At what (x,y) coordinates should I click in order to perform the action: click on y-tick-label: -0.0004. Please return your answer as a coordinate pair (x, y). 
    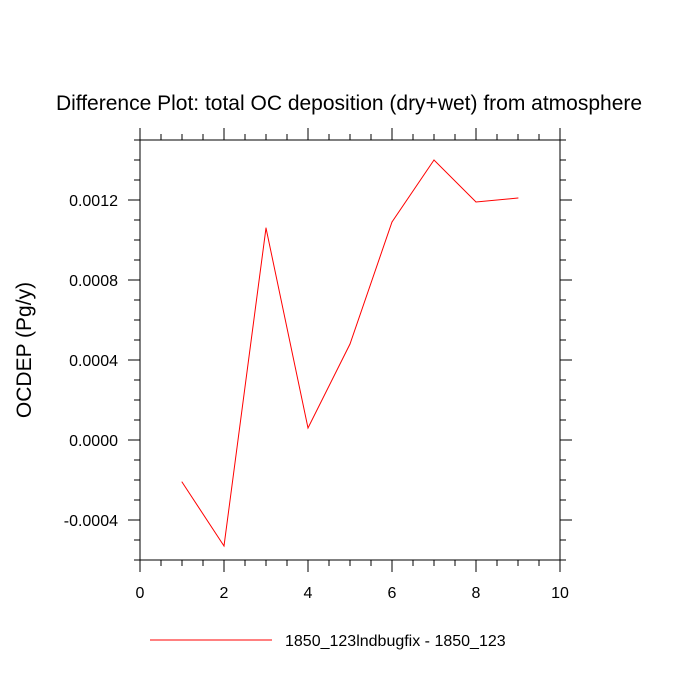
    Looking at the image, I should click on (91, 521).